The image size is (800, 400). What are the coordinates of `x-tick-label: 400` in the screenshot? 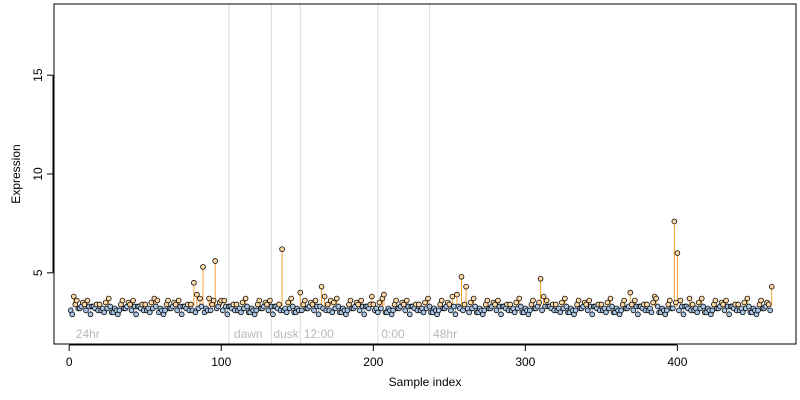 It's located at (677, 362).